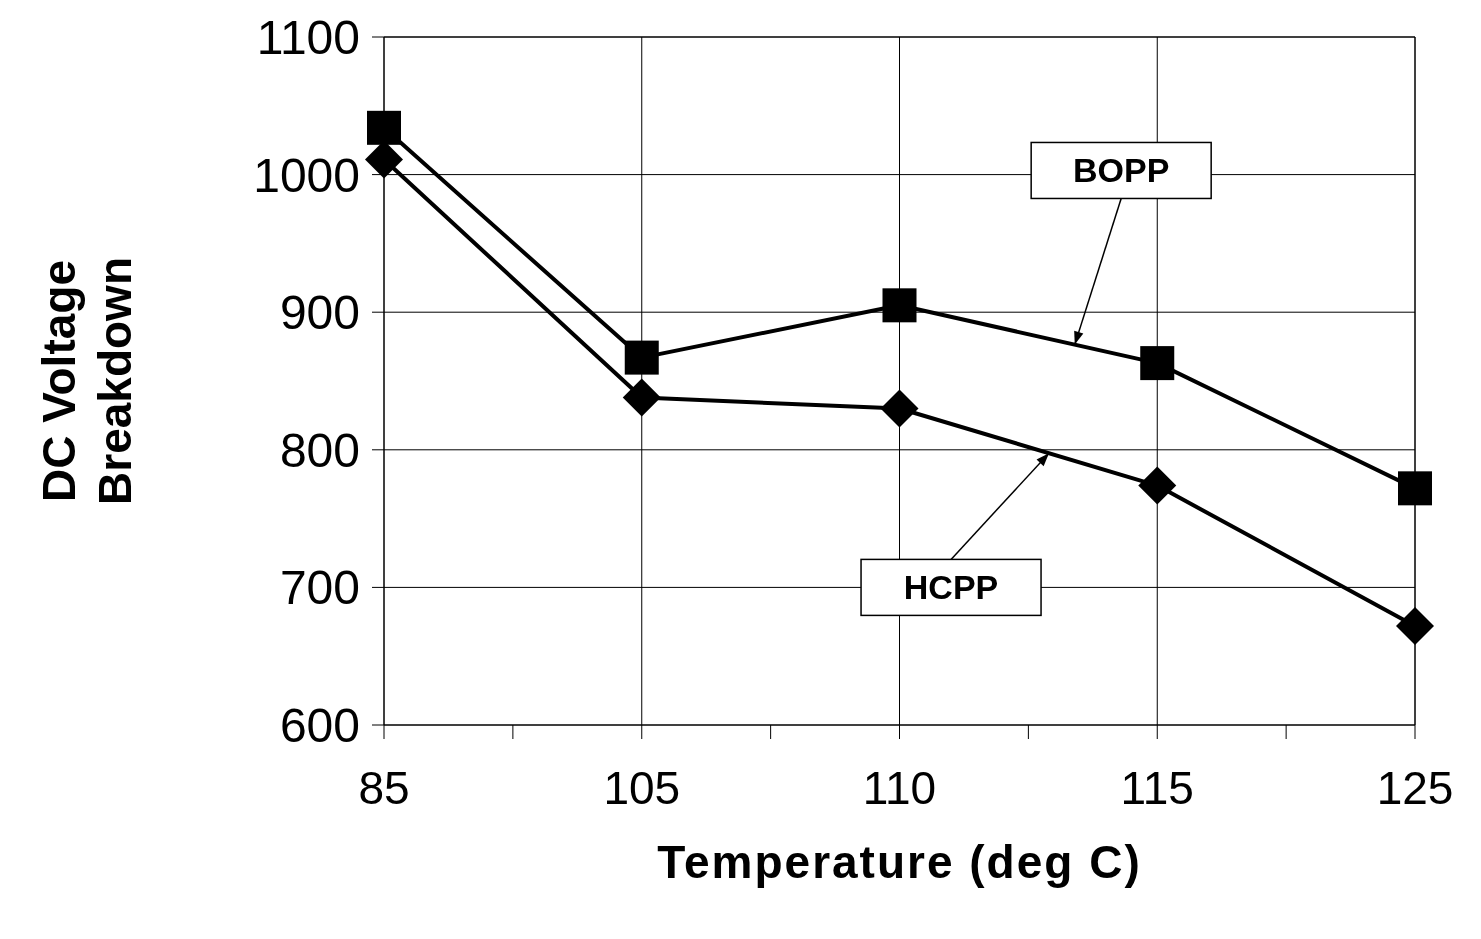  Describe the element at coordinates (1121, 170) in the screenshot. I see `text: BOPP` at that location.